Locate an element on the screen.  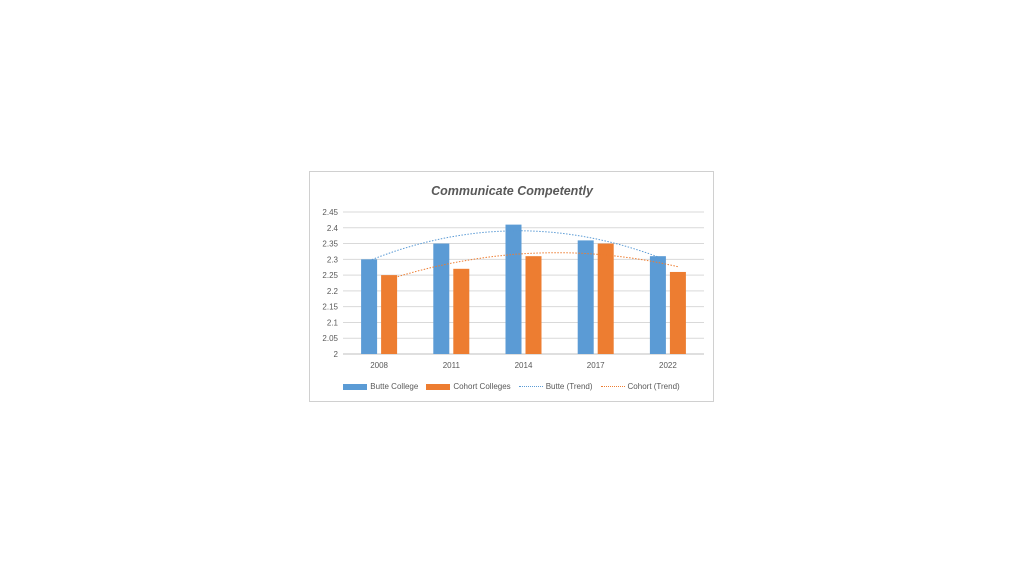
y-tick-label: 2.2 is located at coordinates (333, 291).